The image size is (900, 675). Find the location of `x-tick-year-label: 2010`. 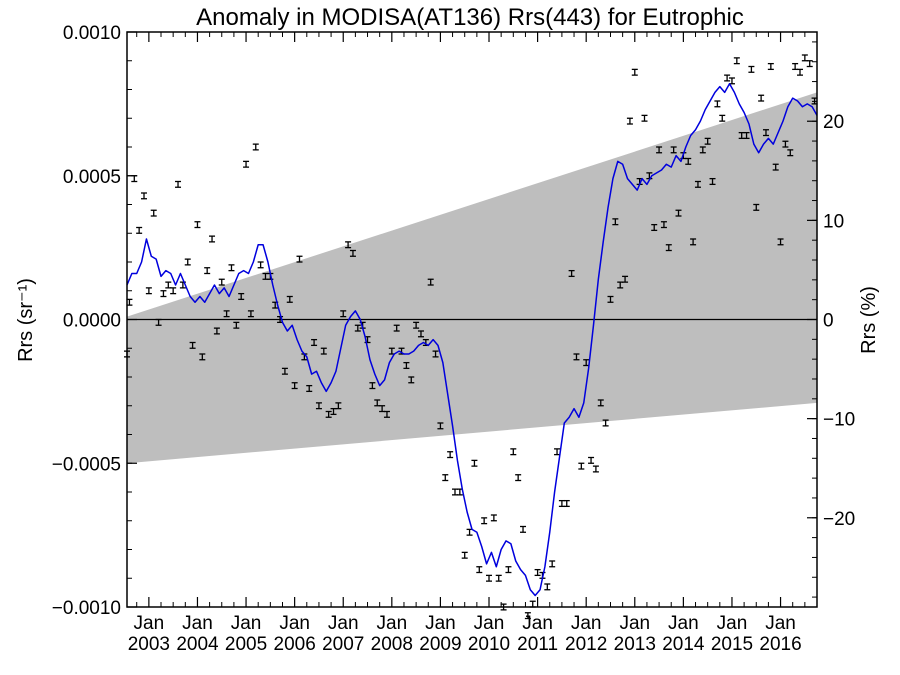

x-tick-year-label: 2010 is located at coordinates (489, 644).